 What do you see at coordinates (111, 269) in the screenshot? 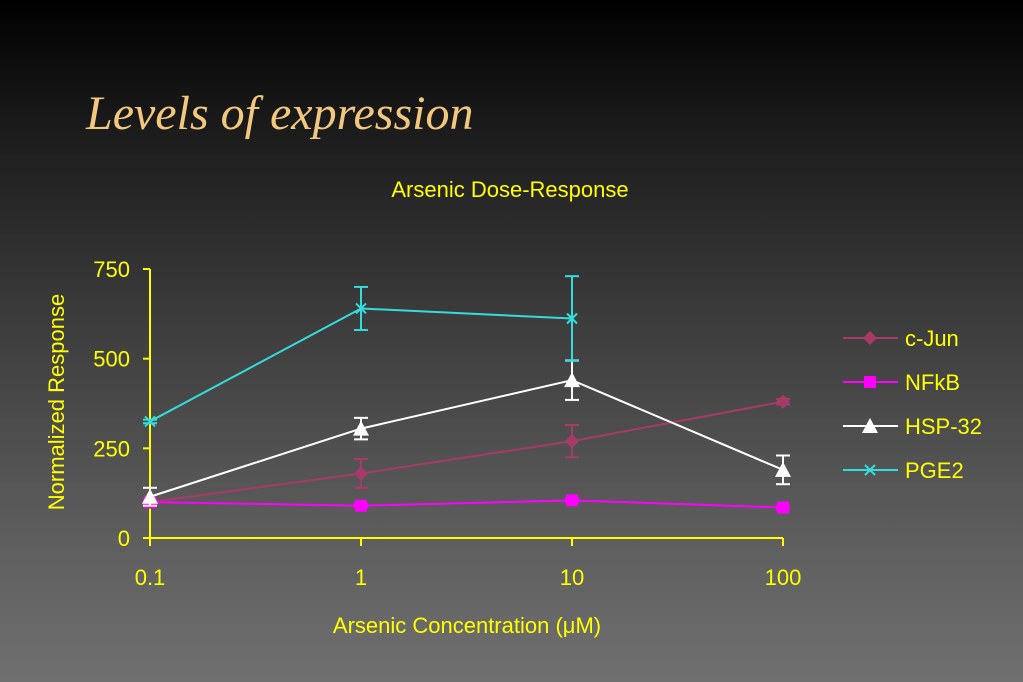
I see `y-tick-label: 750` at bounding box center [111, 269].